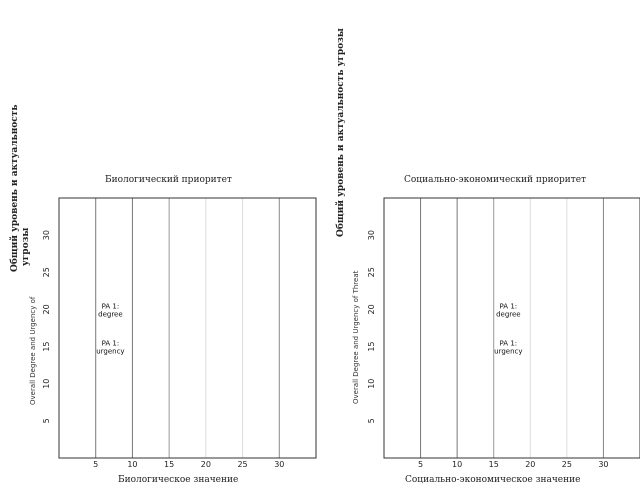 Image resolution: width=640 pixels, height=494 pixels. Describe the element at coordinates (495, 180) in the screenshot. I see `chart-2-title: Социально-экономический приоритет` at that location.